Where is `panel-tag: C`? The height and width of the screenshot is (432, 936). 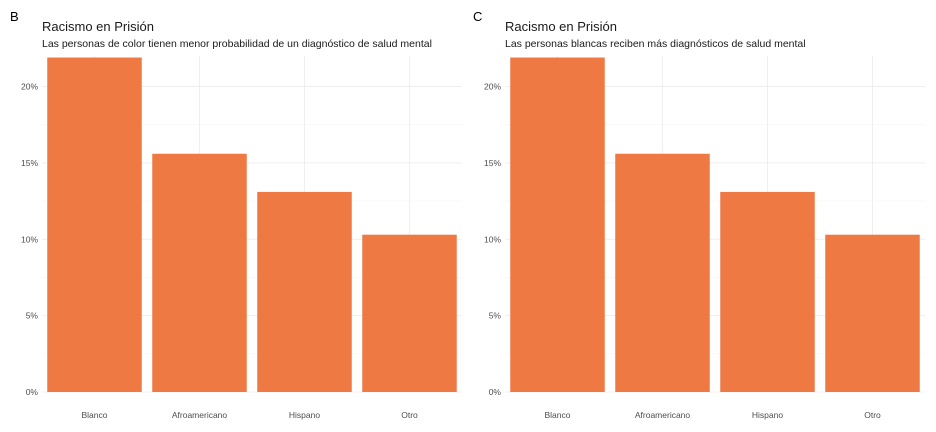 panel-tag: C is located at coordinates (478, 16).